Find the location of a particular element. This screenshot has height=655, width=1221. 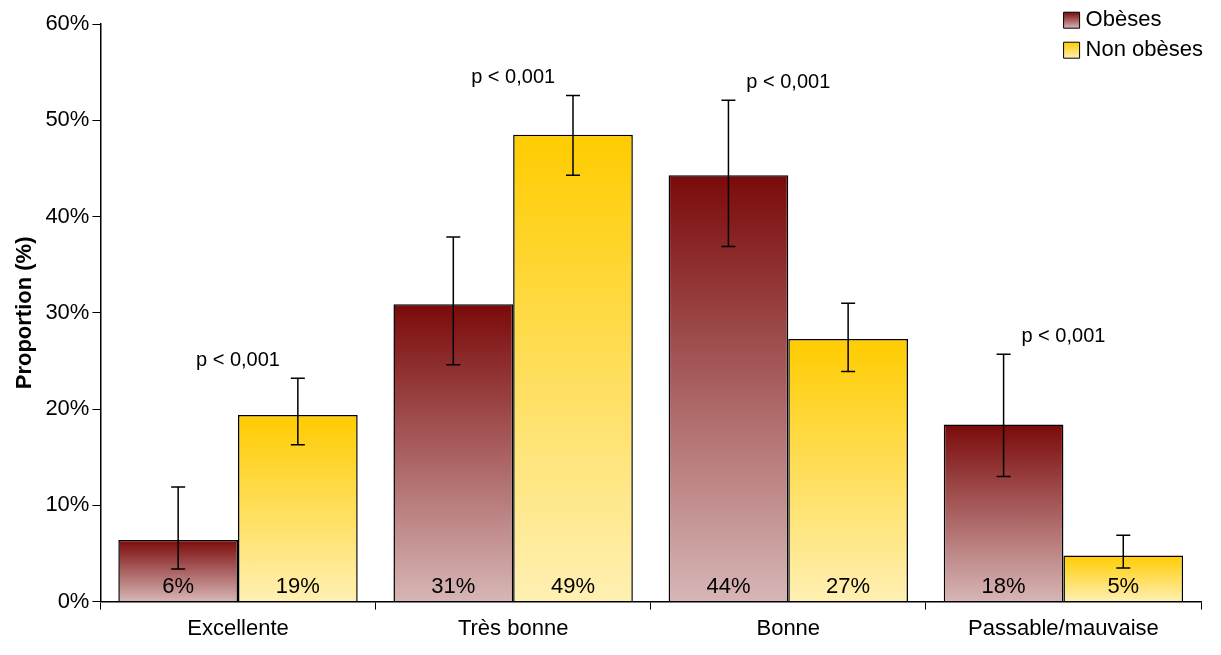

y-tick-label: 20% is located at coordinates (67, 408).